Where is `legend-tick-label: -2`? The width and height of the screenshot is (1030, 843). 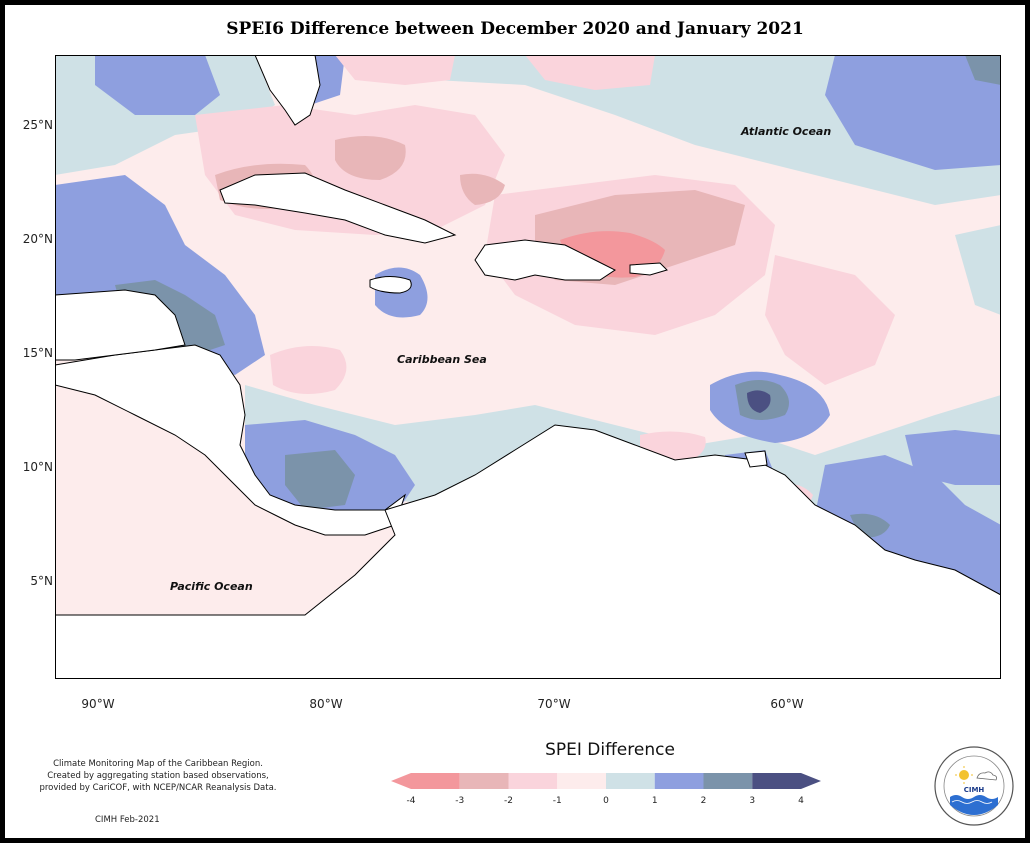 legend-tick-label: -2 is located at coordinates (508, 801).